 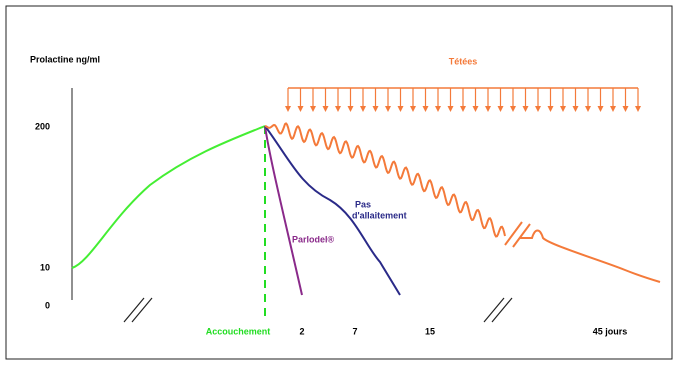 What do you see at coordinates (610, 331) in the screenshot?
I see `x-label: 45 jours` at bounding box center [610, 331].